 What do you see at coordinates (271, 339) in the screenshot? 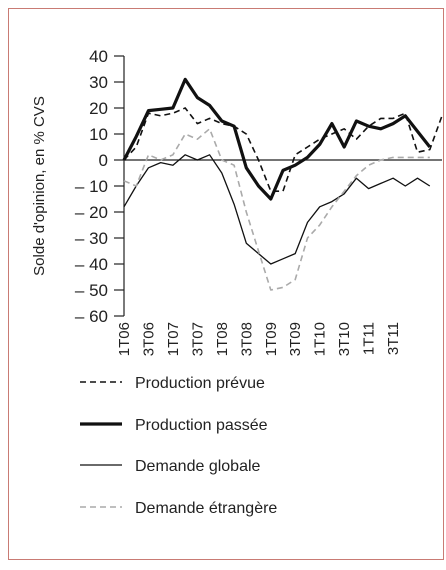
I see `x-tick-label: 1T09` at bounding box center [271, 339].